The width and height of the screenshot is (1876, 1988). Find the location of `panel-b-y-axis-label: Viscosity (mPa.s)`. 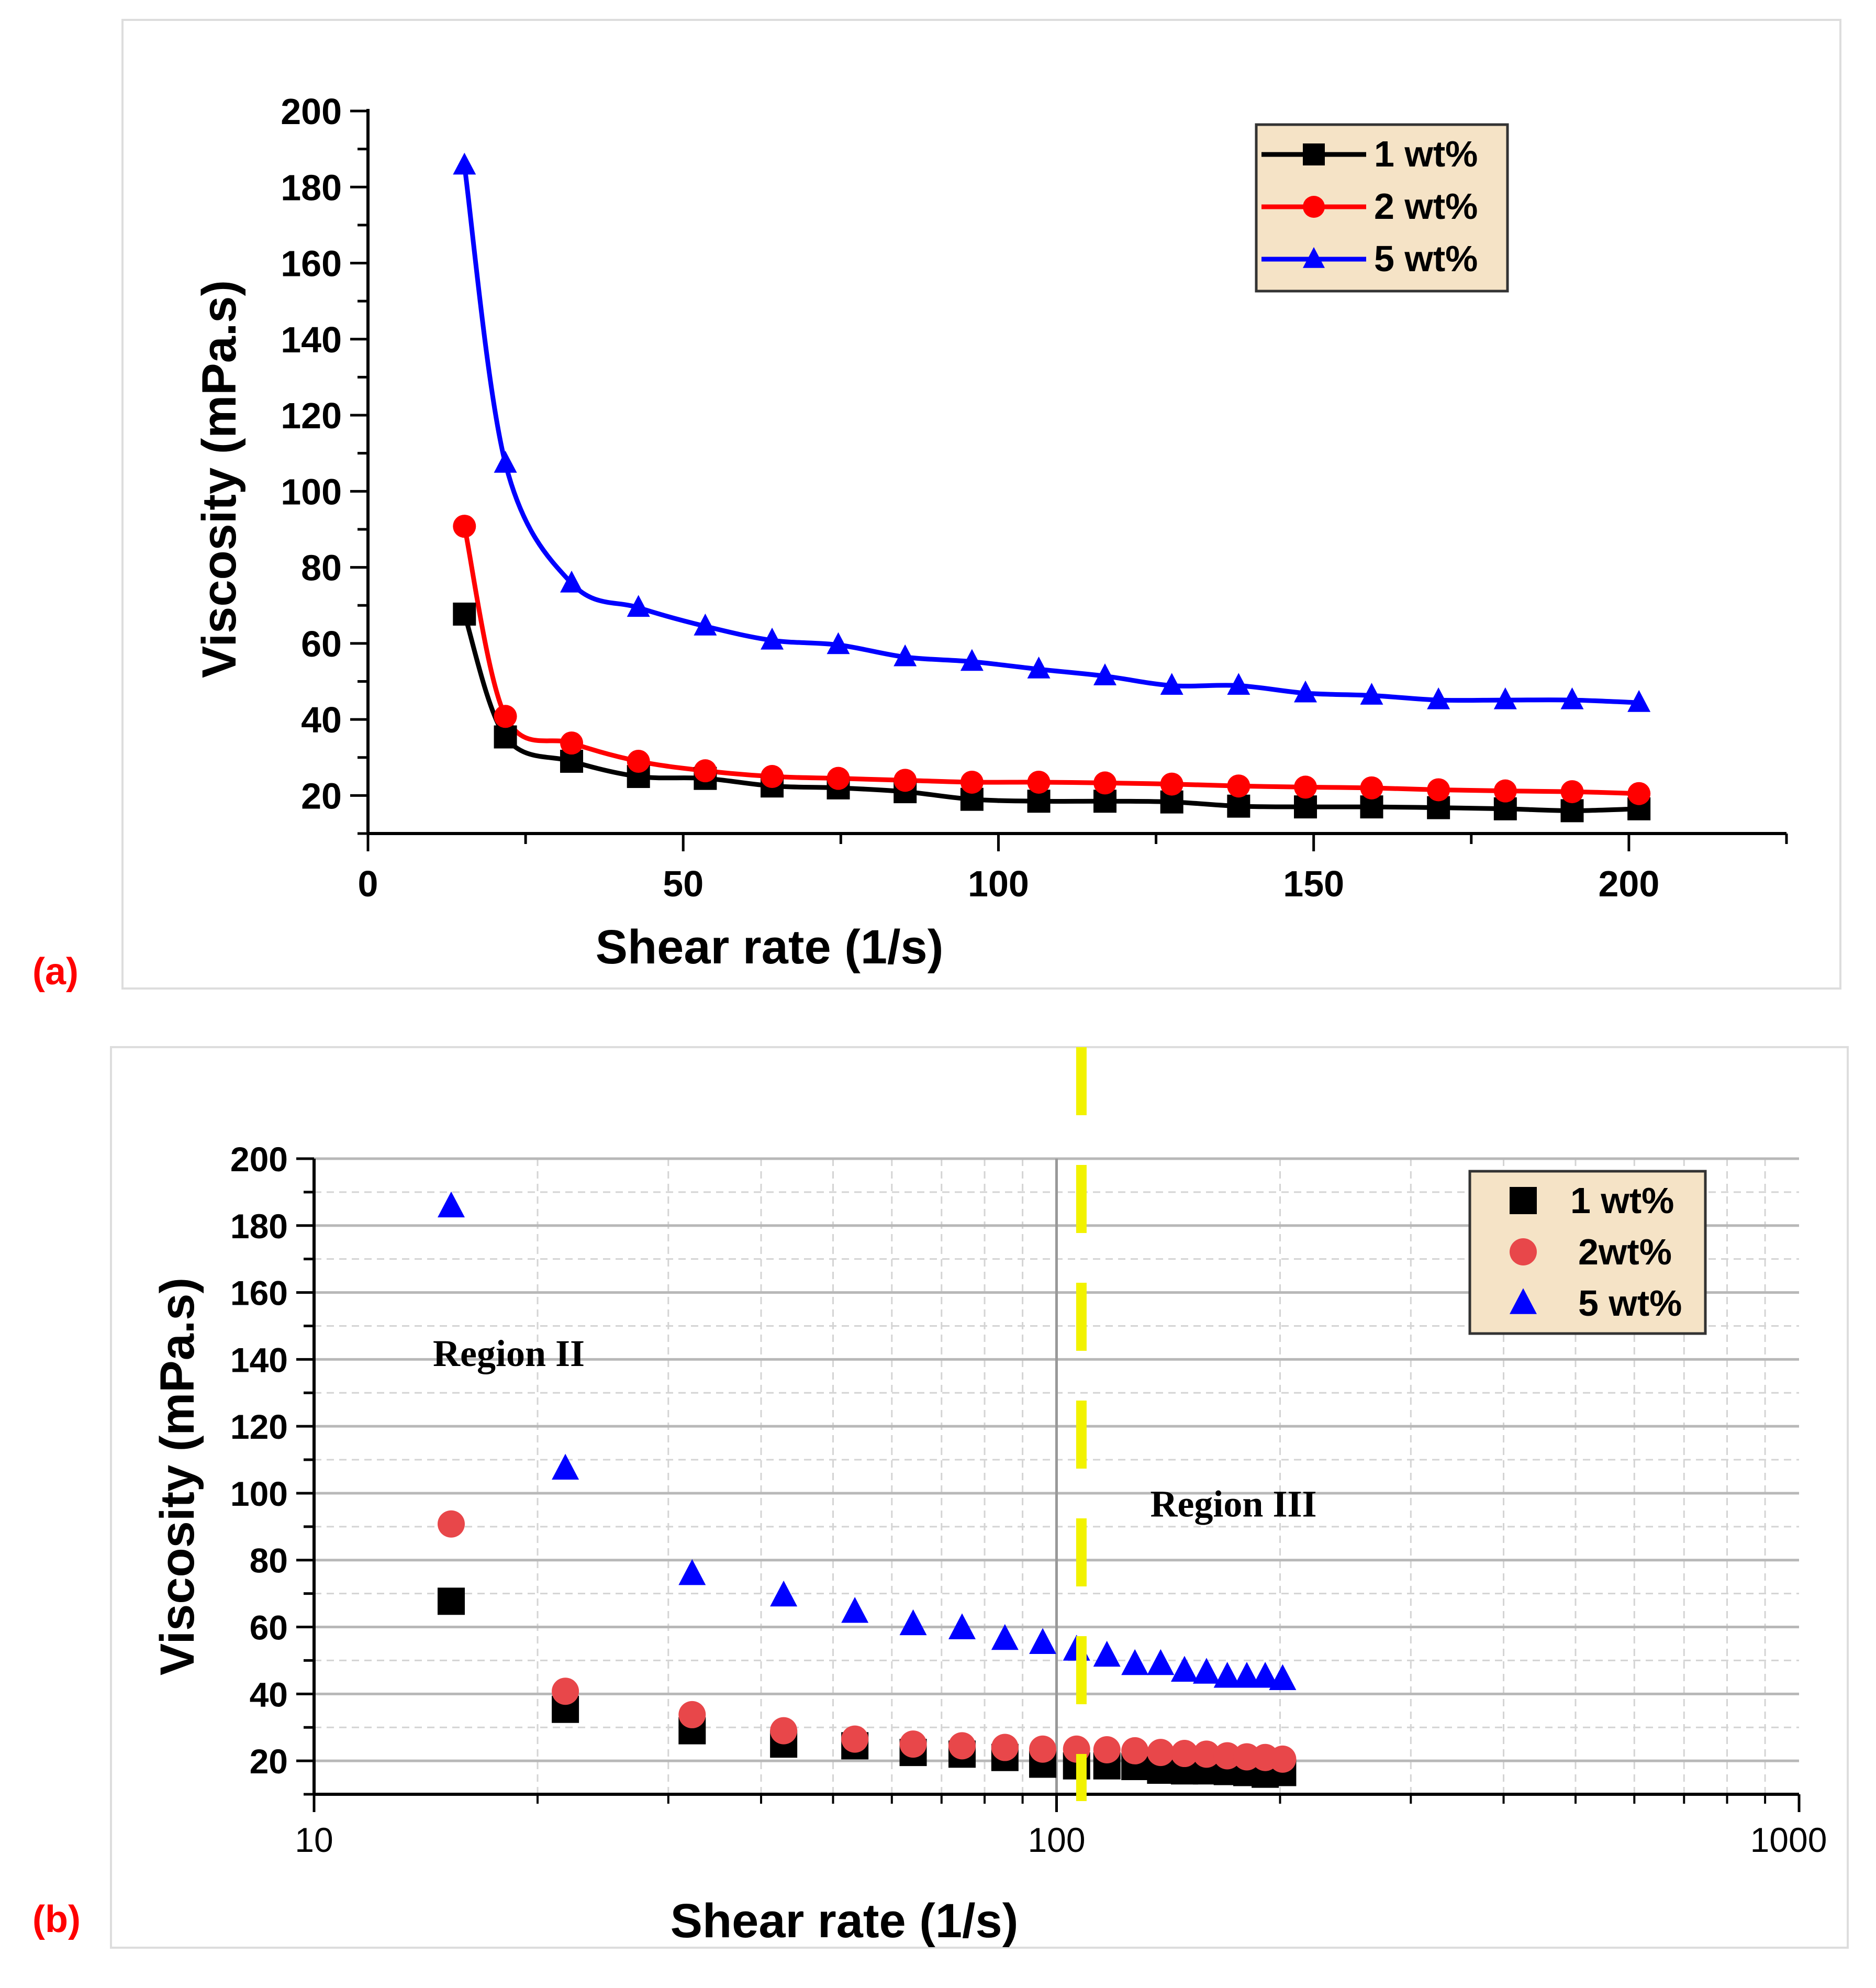

panel-b-y-axis-label: Viscosity (mPa.s) is located at coordinates (177, 1477).